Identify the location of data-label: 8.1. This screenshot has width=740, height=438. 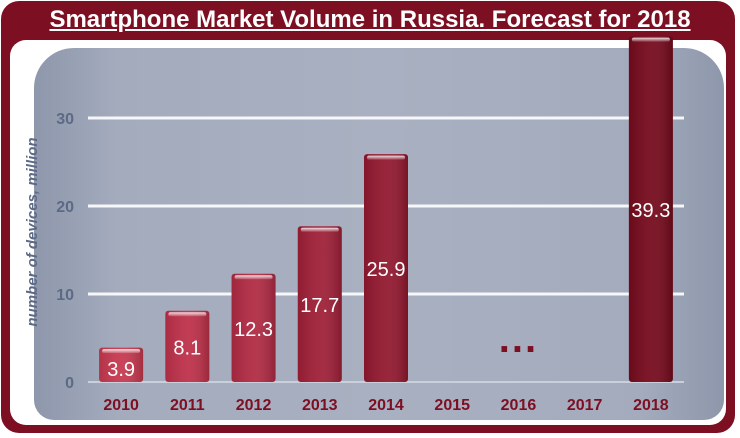
(187, 348).